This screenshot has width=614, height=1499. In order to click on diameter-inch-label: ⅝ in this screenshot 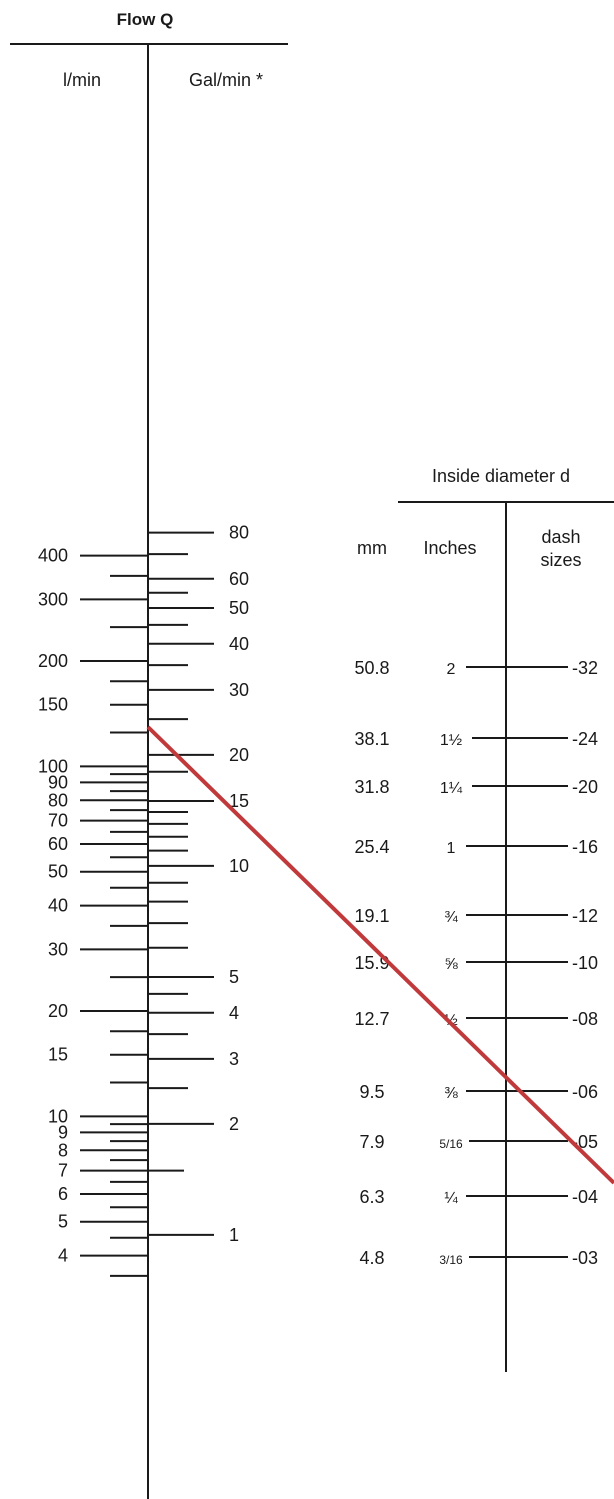, I will do `click(451, 964)`.